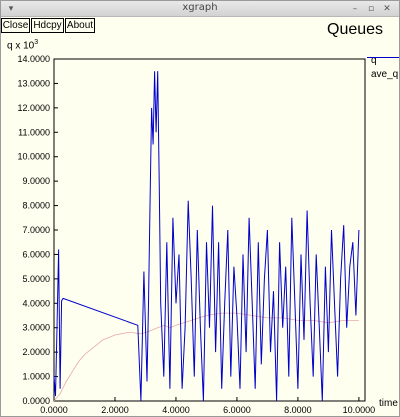 This screenshot has height=417, width=400. What do you see at coordinates (385, 74) in the screenshot?
I see `legend-item-ave-q: ave_q` at bounding box center [385, 74].